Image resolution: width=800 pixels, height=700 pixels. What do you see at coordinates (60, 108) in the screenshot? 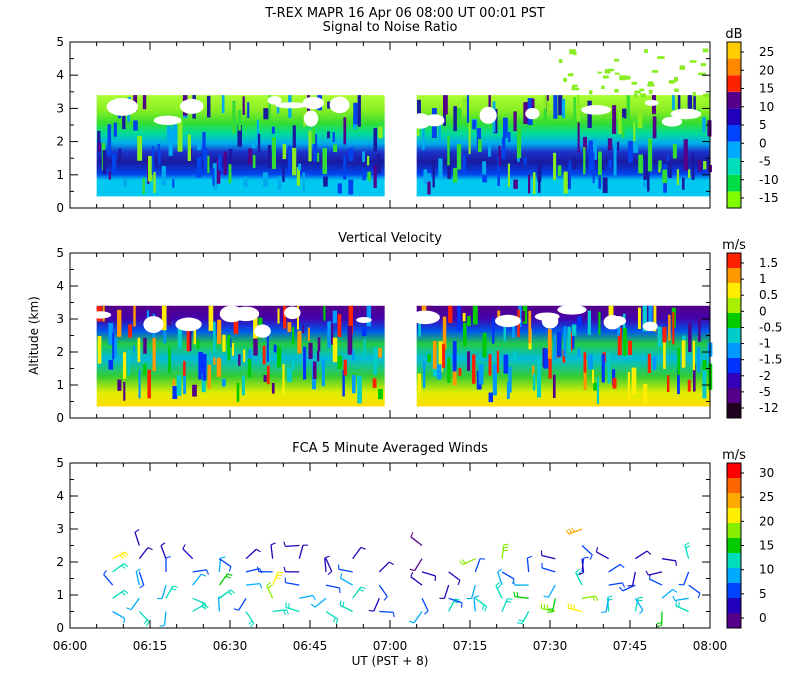
I see `y-tick-label: 3` at bounding box center [60, 108].